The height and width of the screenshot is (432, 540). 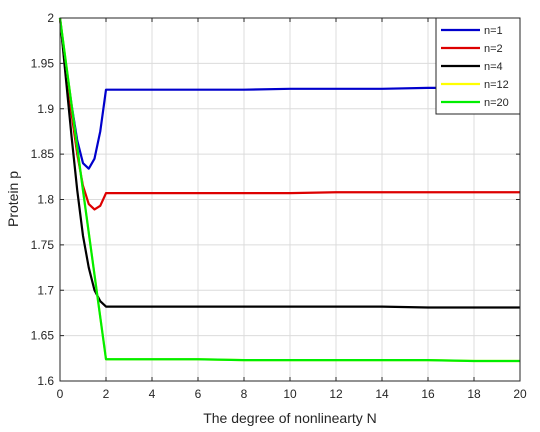 I want to click on y-tick-label: 2, so click(x=50, y=18).